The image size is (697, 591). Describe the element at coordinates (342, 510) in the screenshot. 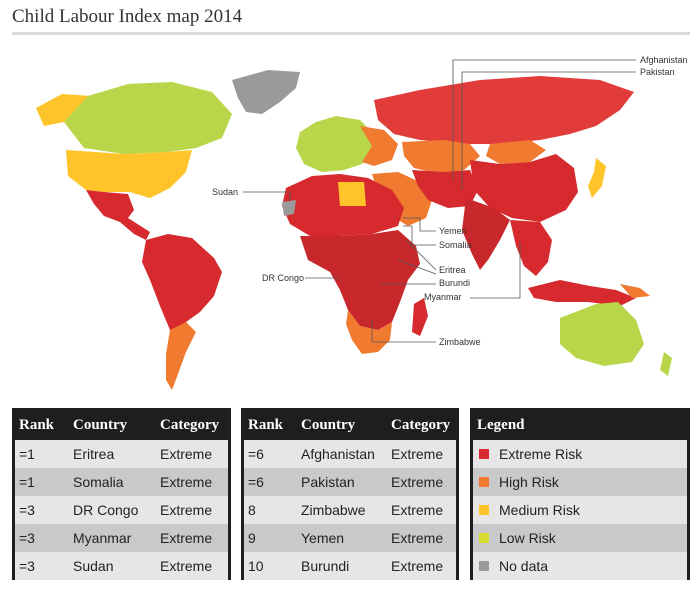

I see `country-cell: Zimbabwe` at that location.